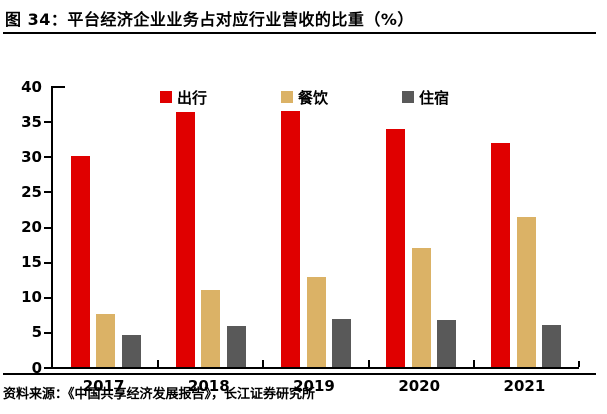 The image size is (607, 414). What do you see at coordinates (36, 332) in the screenshot?
I see `y-axis-label: 5` at bounding box center [36, 332].